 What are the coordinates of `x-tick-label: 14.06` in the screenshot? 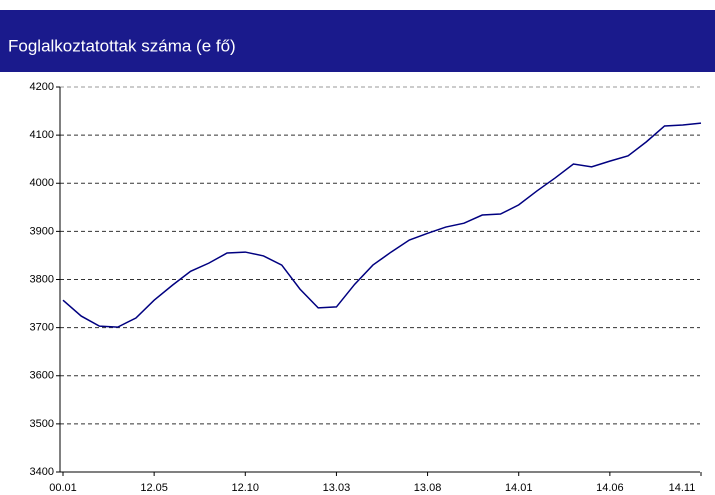 It's located at (610, 488).